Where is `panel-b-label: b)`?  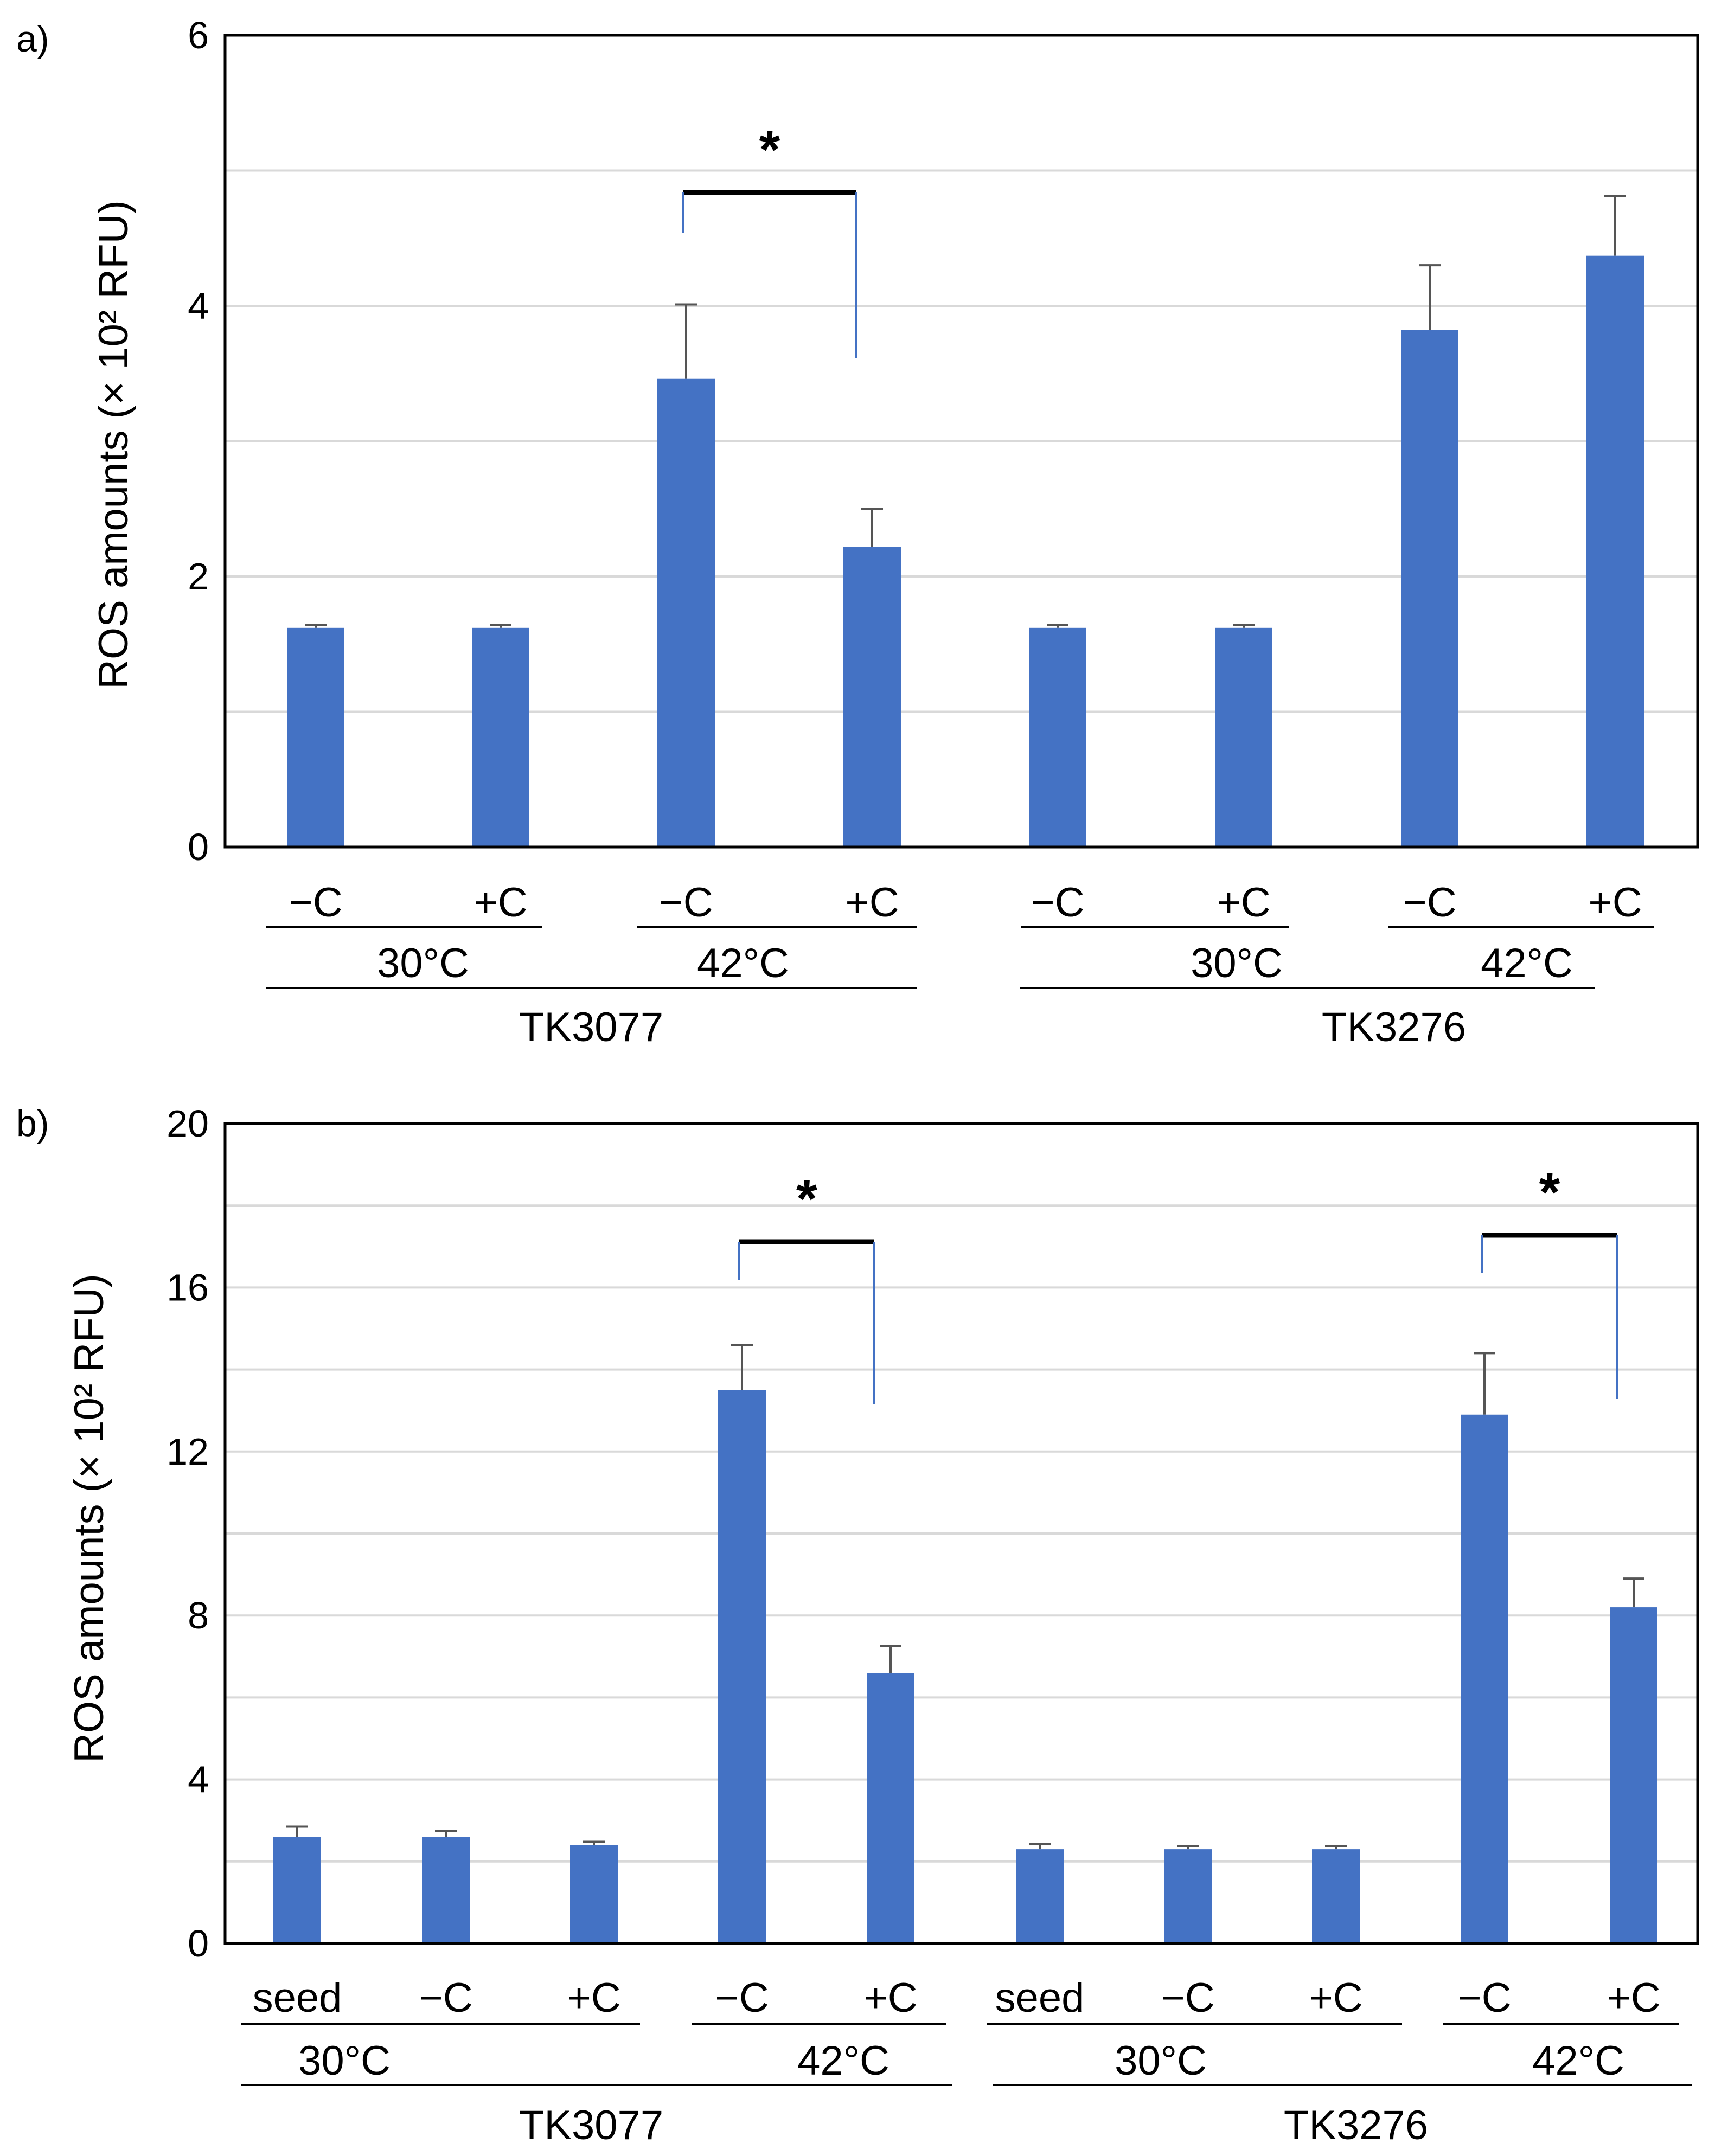 panel-b-label: b) is located at coordinates (32, 1124).